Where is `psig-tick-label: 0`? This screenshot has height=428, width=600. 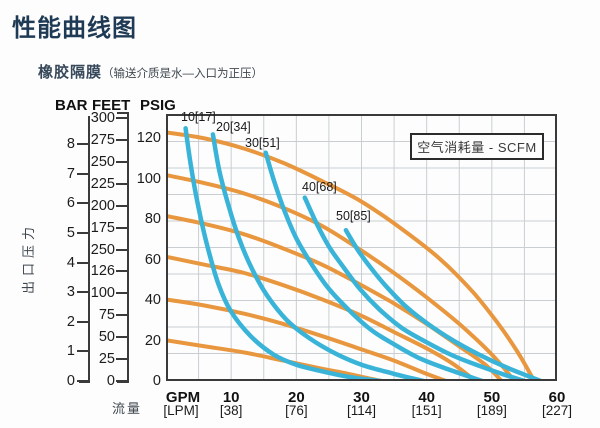 psig-tick-label: 0 is located at coordinates (156, 381).